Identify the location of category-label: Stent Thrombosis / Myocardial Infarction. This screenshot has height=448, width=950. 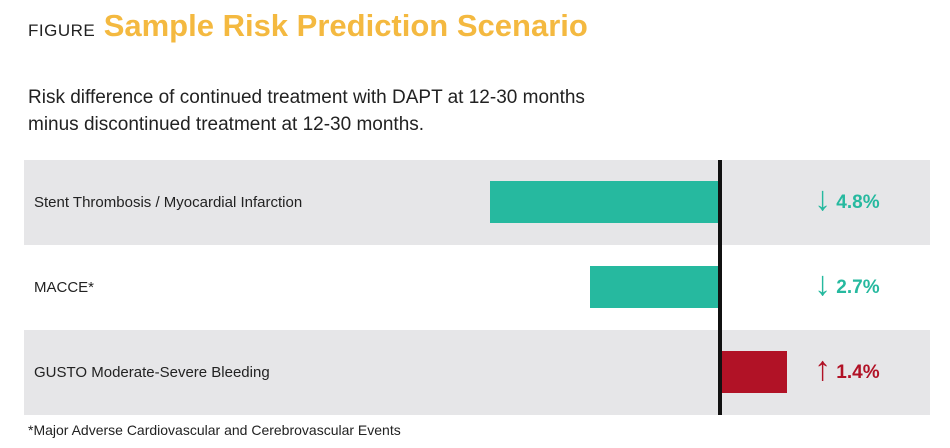
(168, 202).